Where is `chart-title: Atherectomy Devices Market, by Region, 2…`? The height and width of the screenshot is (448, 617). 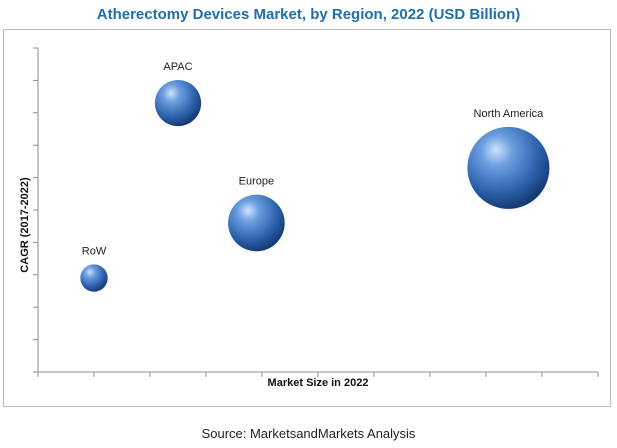 chart-title: Atherectomy Devices Market, by Region, 2… is located at coordinates (308, 14).